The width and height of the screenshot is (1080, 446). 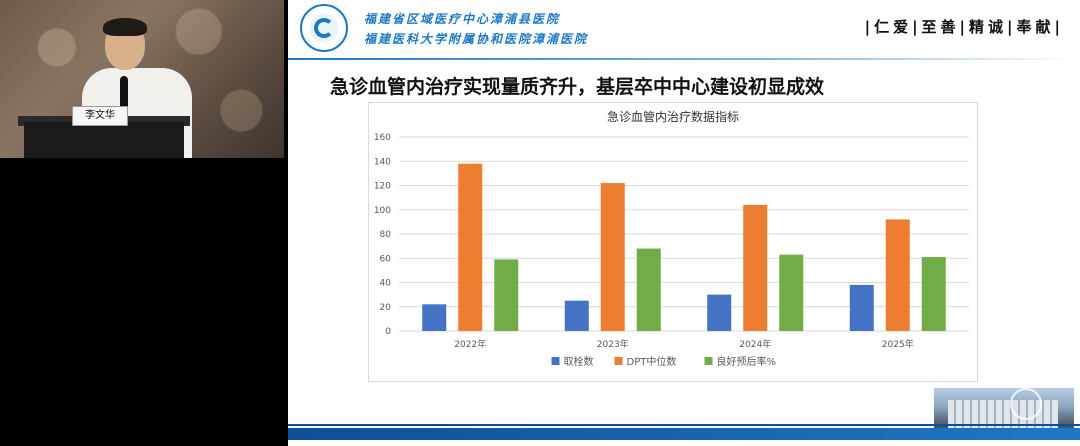 I want to click on microphone-icon, so click(x=124, y=96).